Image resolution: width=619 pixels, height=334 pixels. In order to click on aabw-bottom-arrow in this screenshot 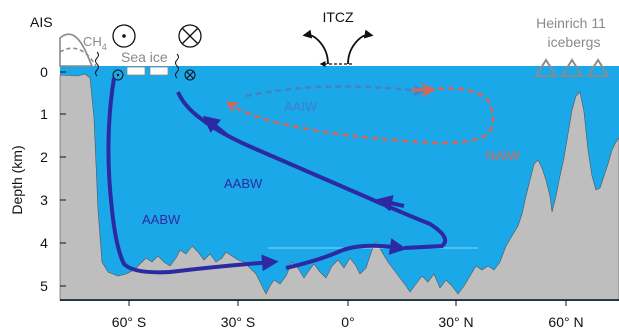, I will do `click(346, 254)`.